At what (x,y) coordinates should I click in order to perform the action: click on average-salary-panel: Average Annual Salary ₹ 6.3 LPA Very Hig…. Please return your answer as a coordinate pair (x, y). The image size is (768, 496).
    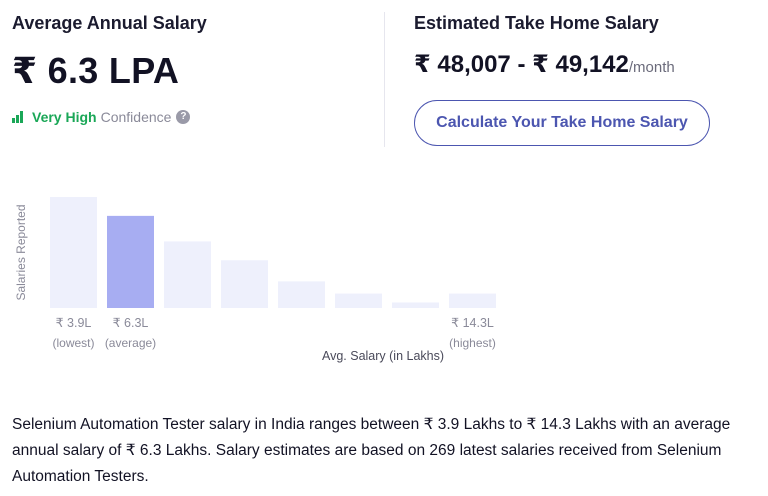
    Looking at the image, I should click on (192, 69).